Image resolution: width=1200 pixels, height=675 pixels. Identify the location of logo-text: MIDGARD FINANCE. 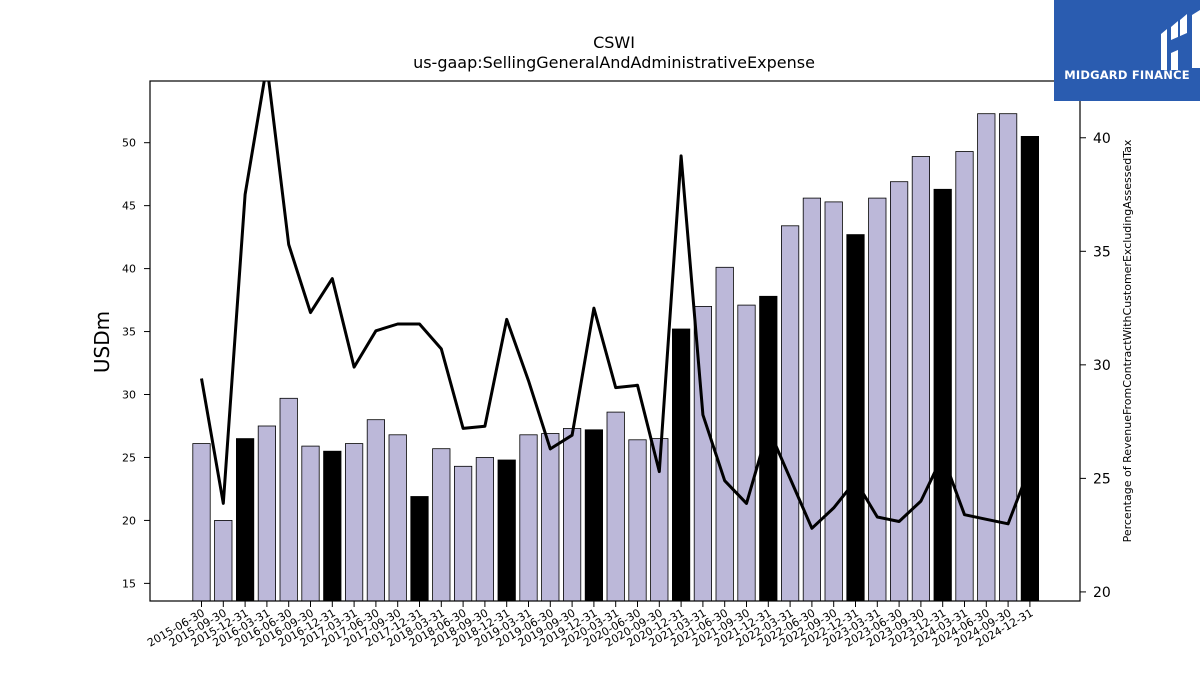
(1127, 75).